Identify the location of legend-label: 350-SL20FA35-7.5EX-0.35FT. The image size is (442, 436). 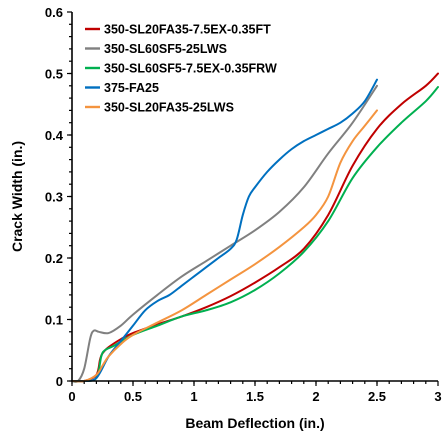
(187, 30).